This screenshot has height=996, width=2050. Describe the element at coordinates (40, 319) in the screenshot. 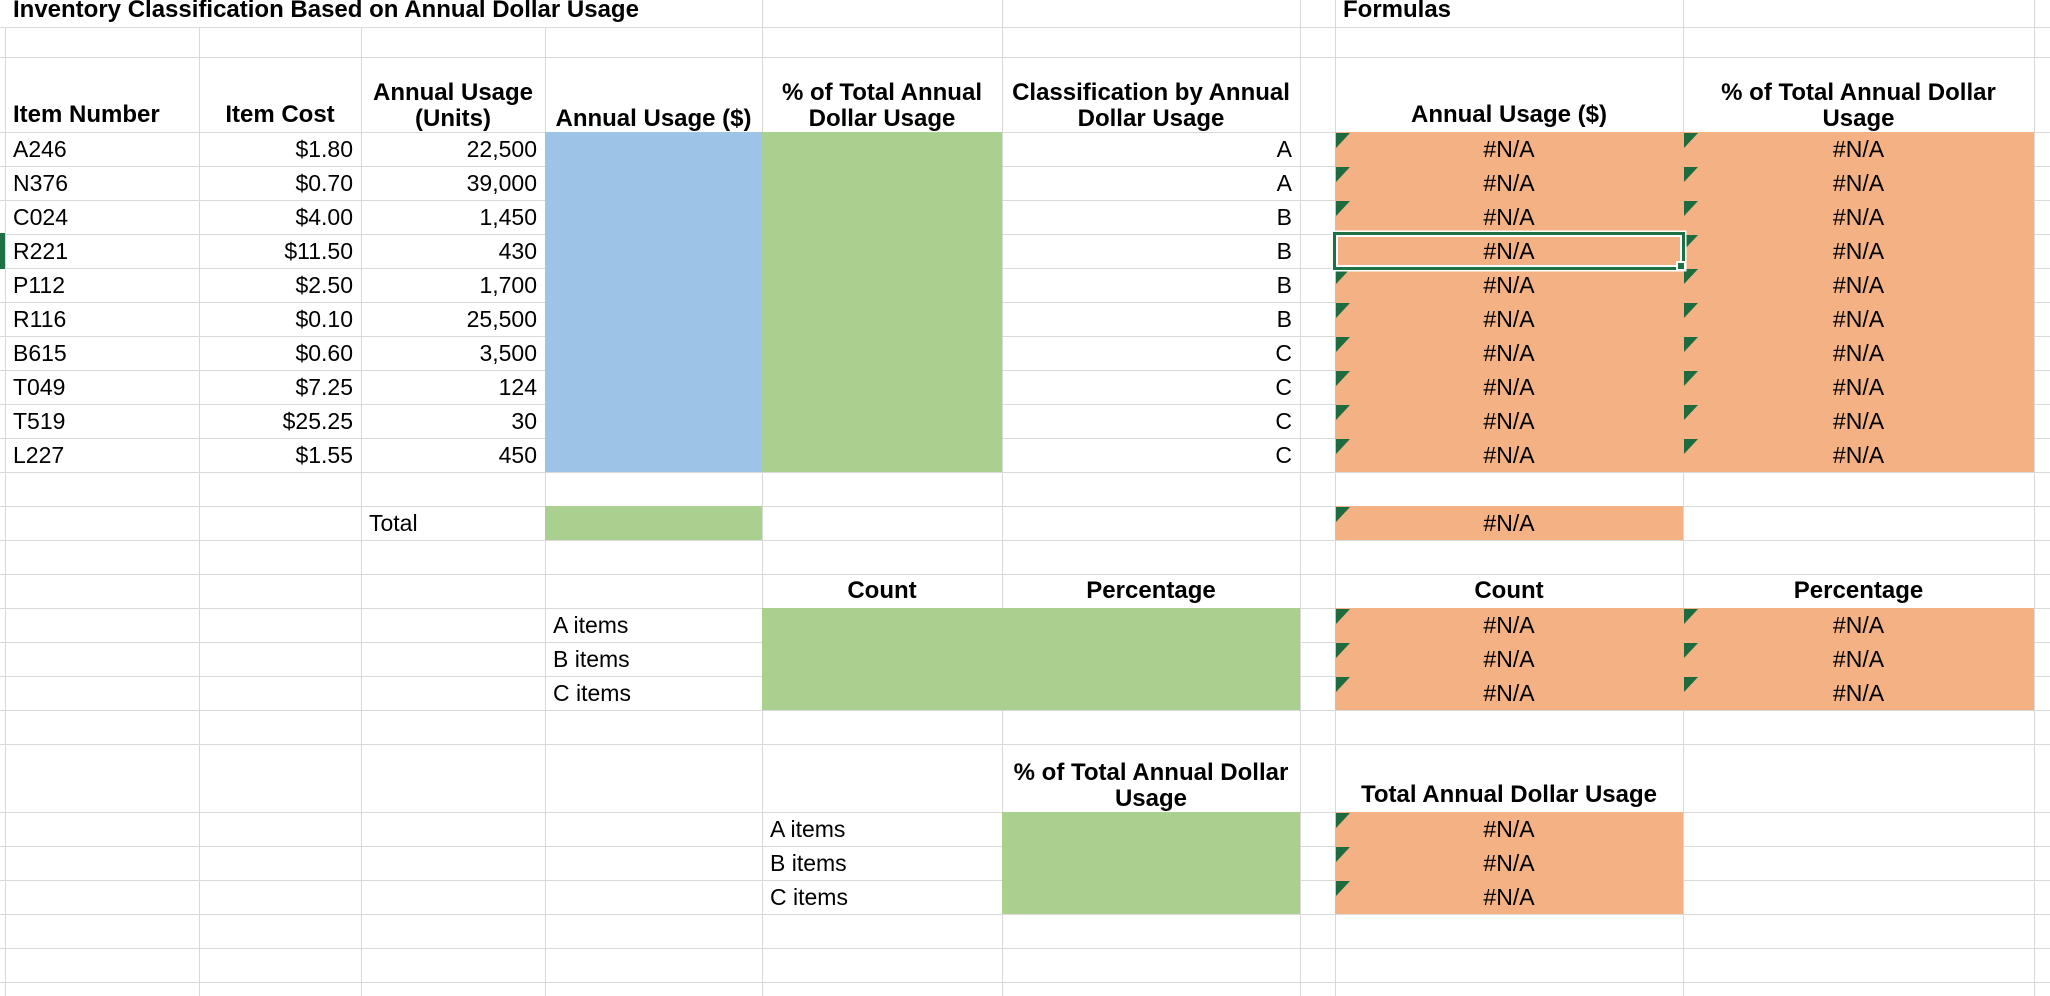

I see `cell-item-number: R116` at that location.